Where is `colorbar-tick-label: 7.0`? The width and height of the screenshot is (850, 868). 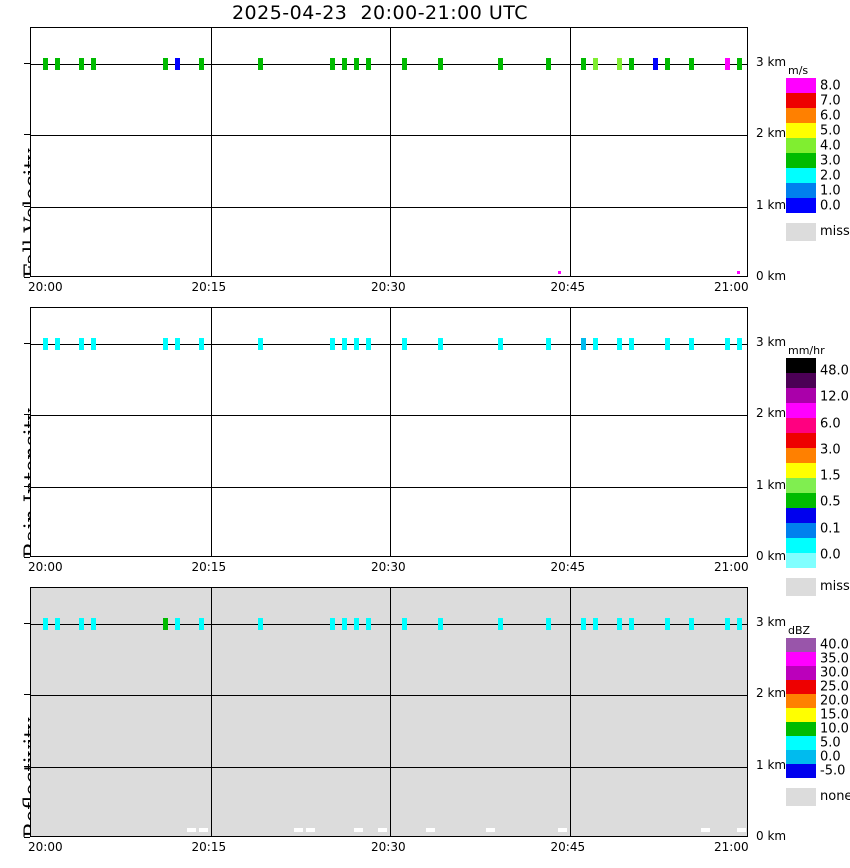
colorbar-tick-label: 7.0 is located at coordinates (830, 100).